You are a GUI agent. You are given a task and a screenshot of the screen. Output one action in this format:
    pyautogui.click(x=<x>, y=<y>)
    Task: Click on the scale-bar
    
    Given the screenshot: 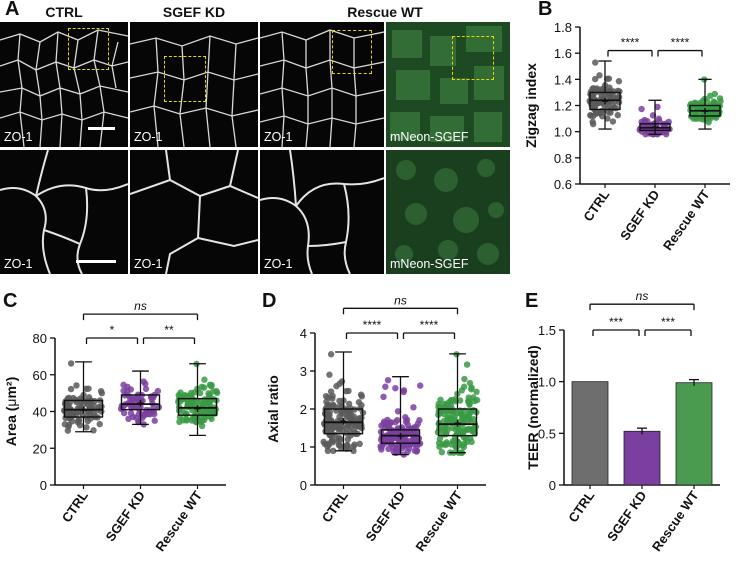 What is the action you would take?
    pyautogui.click(x=96, y=261)
    